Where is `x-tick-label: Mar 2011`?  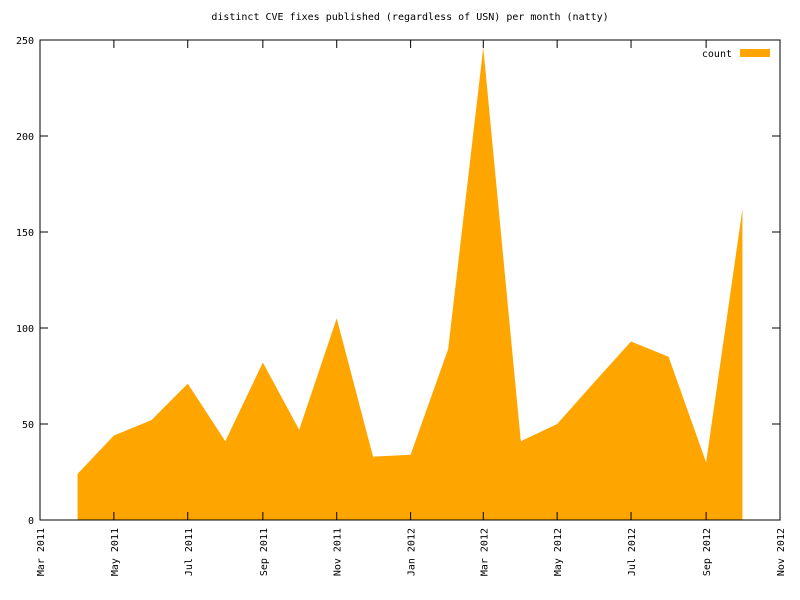 x-tick-label: Mar 2011 is located at coordinates (41, 552).